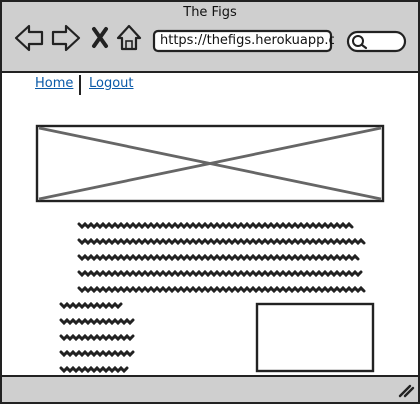  I want to click on resize-handle-icon, so click(406, 391).